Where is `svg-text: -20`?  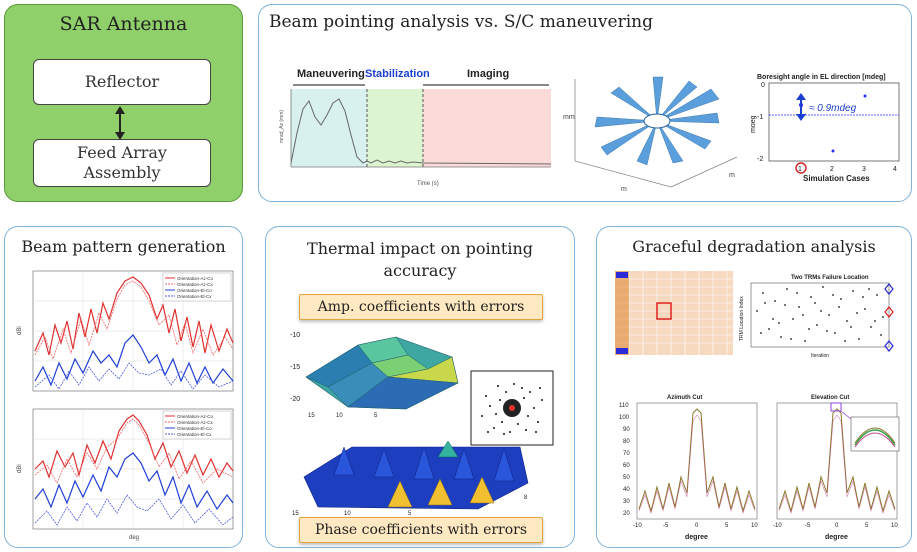
svg-text: -20 is located at coordinates (295, 399).